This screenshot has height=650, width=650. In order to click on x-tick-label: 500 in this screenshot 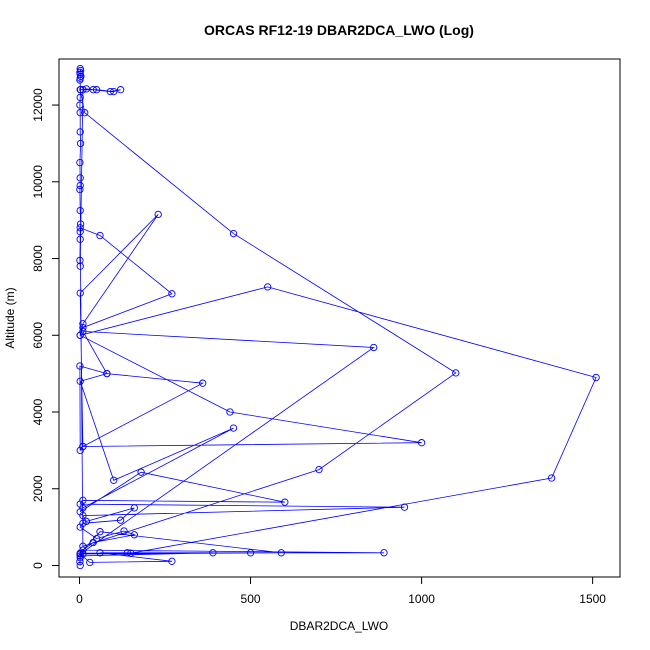, I will do `click(251, 599)`.